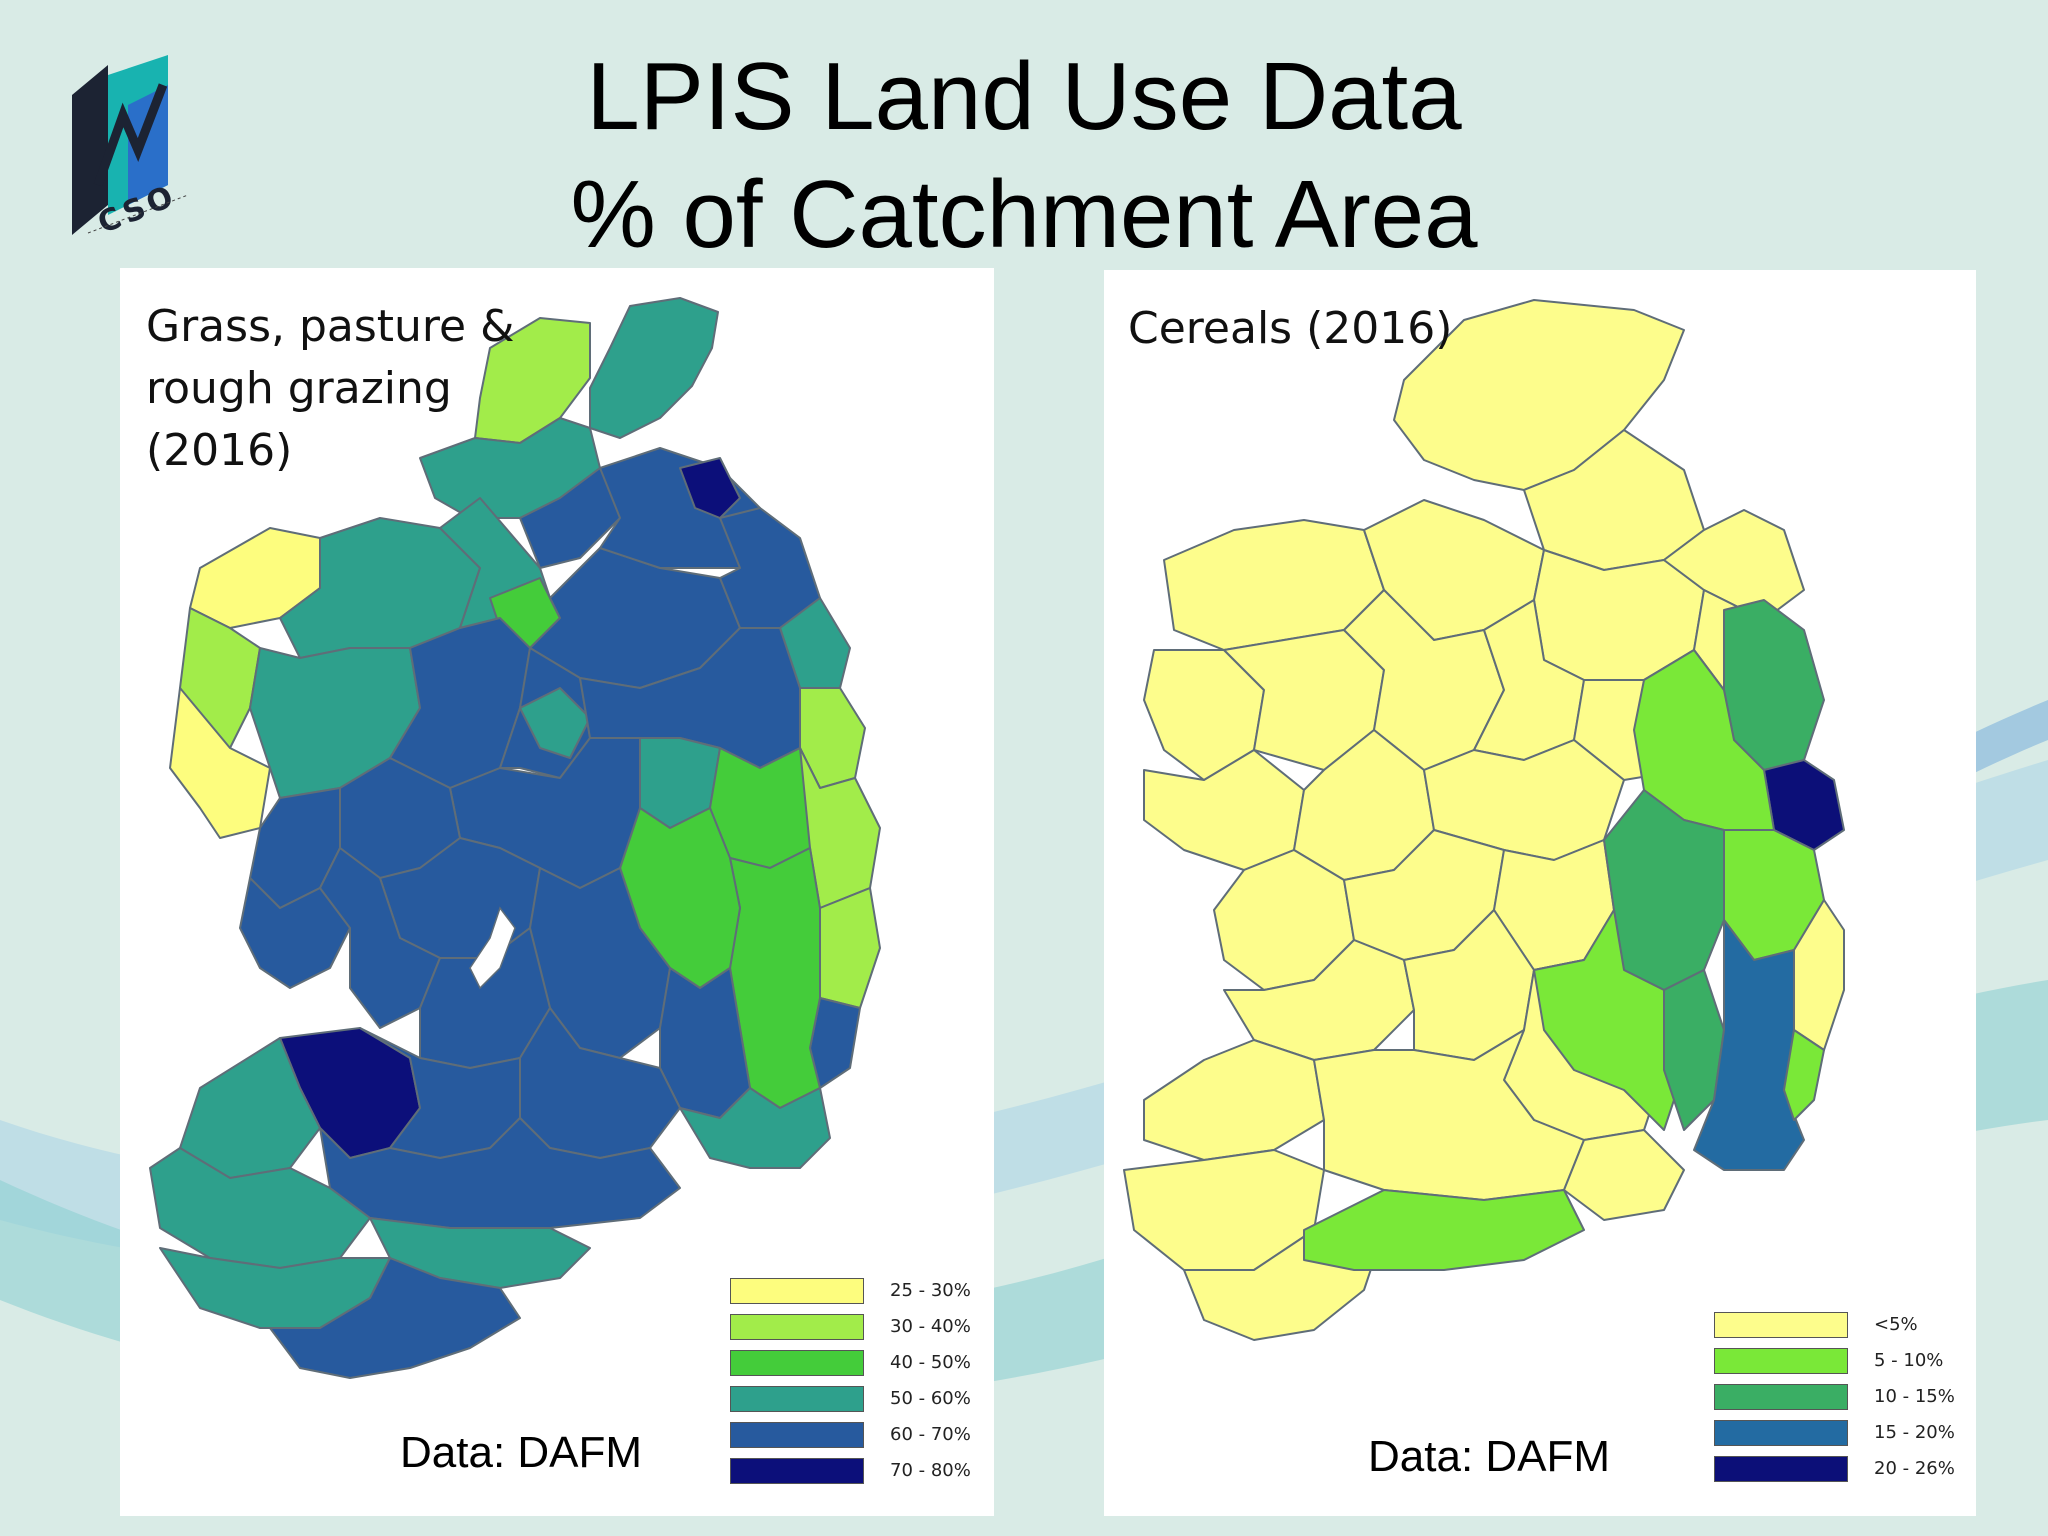 Image resolution: width=2048 pixels, height=1536 pixels. What do you see at coordinates (1024, 214) in the screenshot?
I see `title-line-2: % of Catchment Area` at bounding box center [1024, 214].